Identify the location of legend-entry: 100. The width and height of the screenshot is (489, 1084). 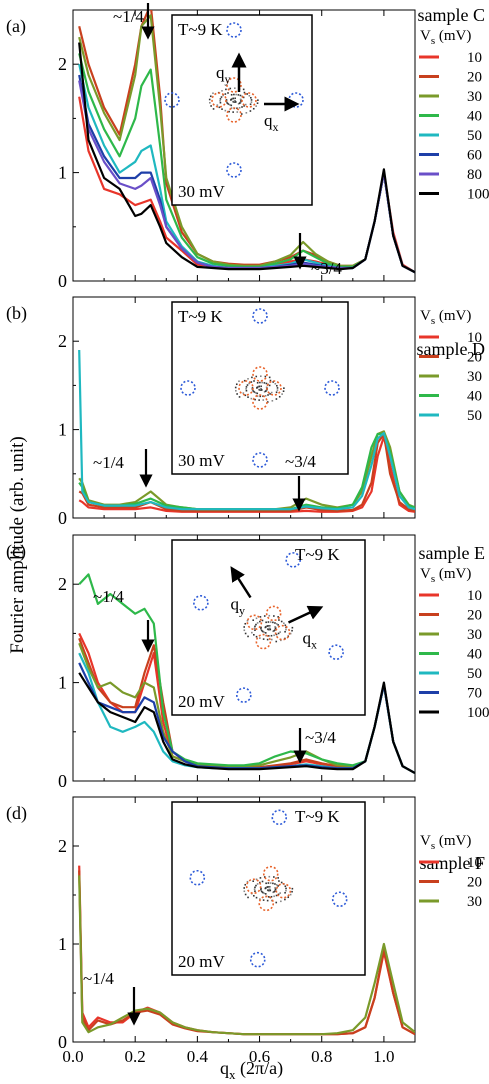
(478, 195).